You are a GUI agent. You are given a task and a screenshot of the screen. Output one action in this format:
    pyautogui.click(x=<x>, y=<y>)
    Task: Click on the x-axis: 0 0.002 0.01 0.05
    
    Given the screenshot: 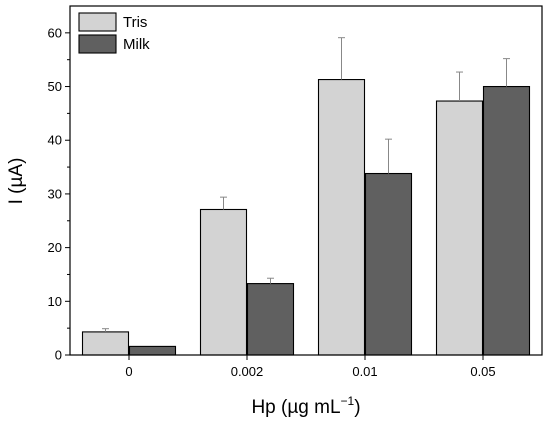 What is the action you would take?
    pyautogui.click(x=310, y=367)
    